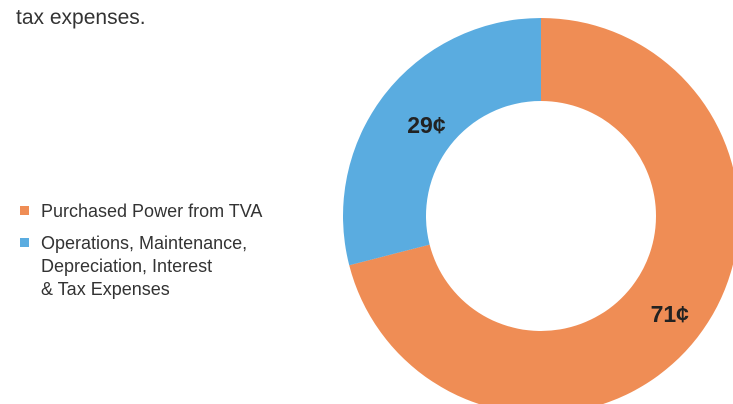  I want to click on legend-swatch-operations, so click(24, 242).